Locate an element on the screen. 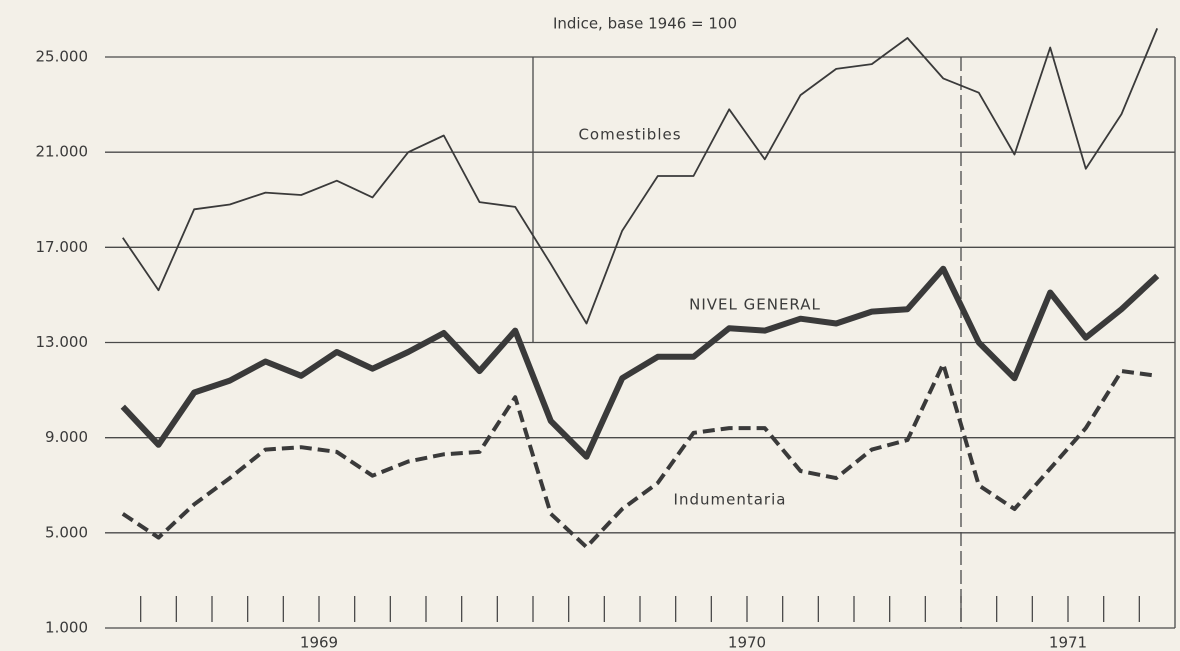 The height and width of the screenshot is (651, 1180). x-tick-label: 1970 is located at coordinates (747, 642).